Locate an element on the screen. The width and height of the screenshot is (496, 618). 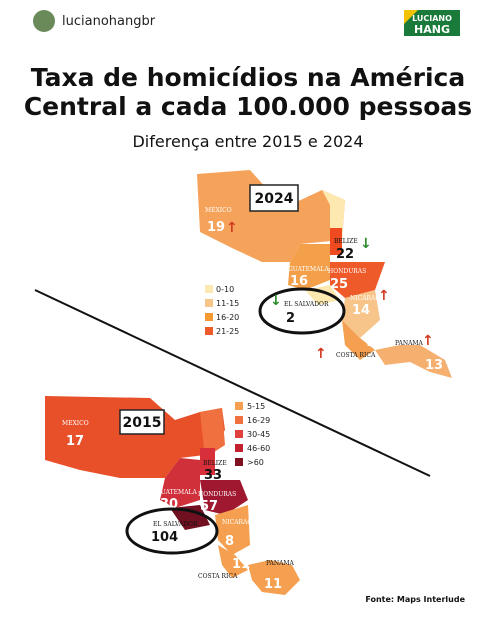
year: 2015 is located at coordinates (142, 423).